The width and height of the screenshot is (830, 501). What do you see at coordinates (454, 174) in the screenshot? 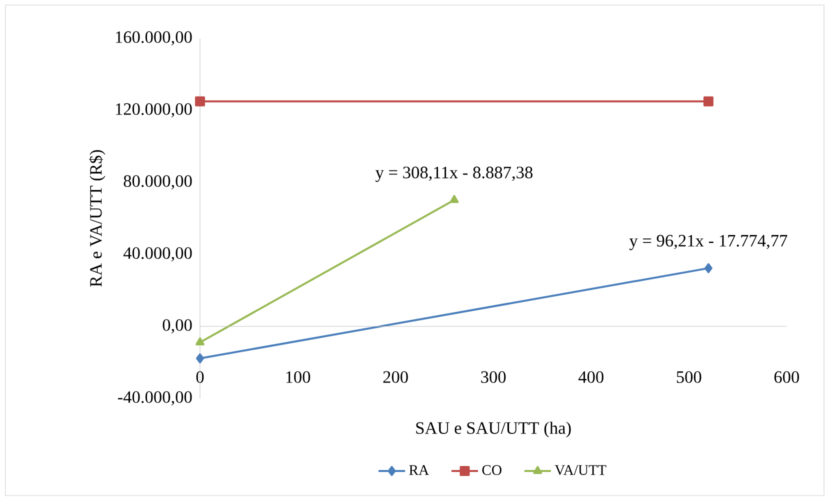
I see `annotation: y = 308,11x - 8.887,38` at bounding box center [454, 174].